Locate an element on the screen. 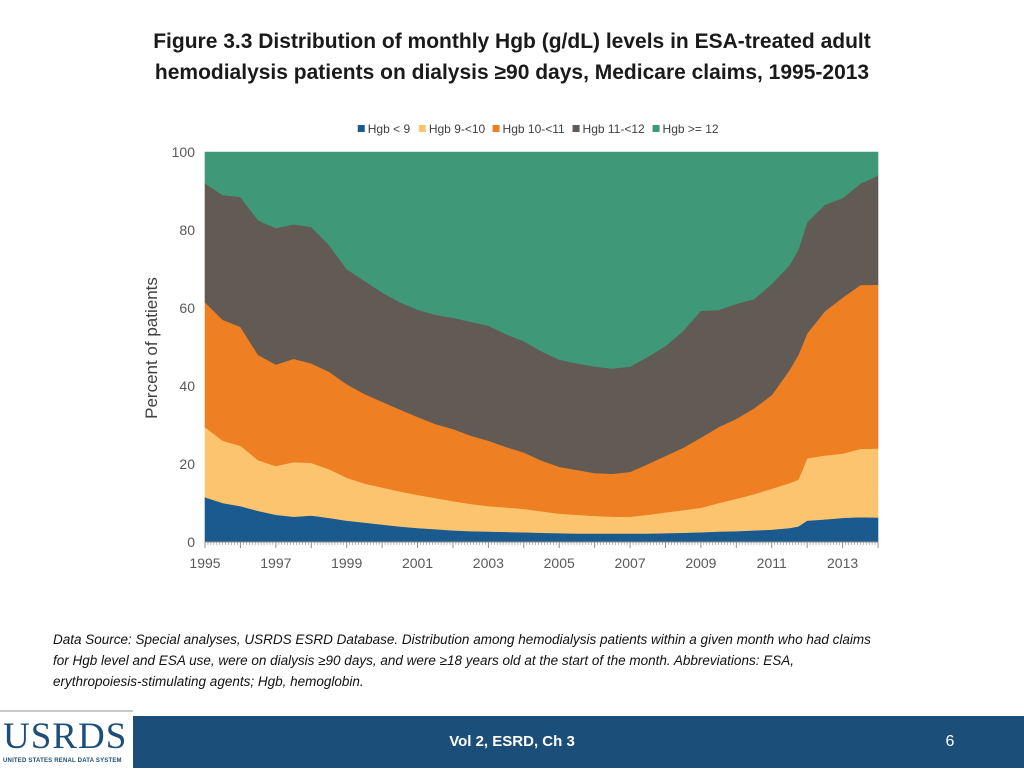 The height and width of the screenshot is (770, 1024). y-tick-label: 0 is located at coordinates (191, 542).